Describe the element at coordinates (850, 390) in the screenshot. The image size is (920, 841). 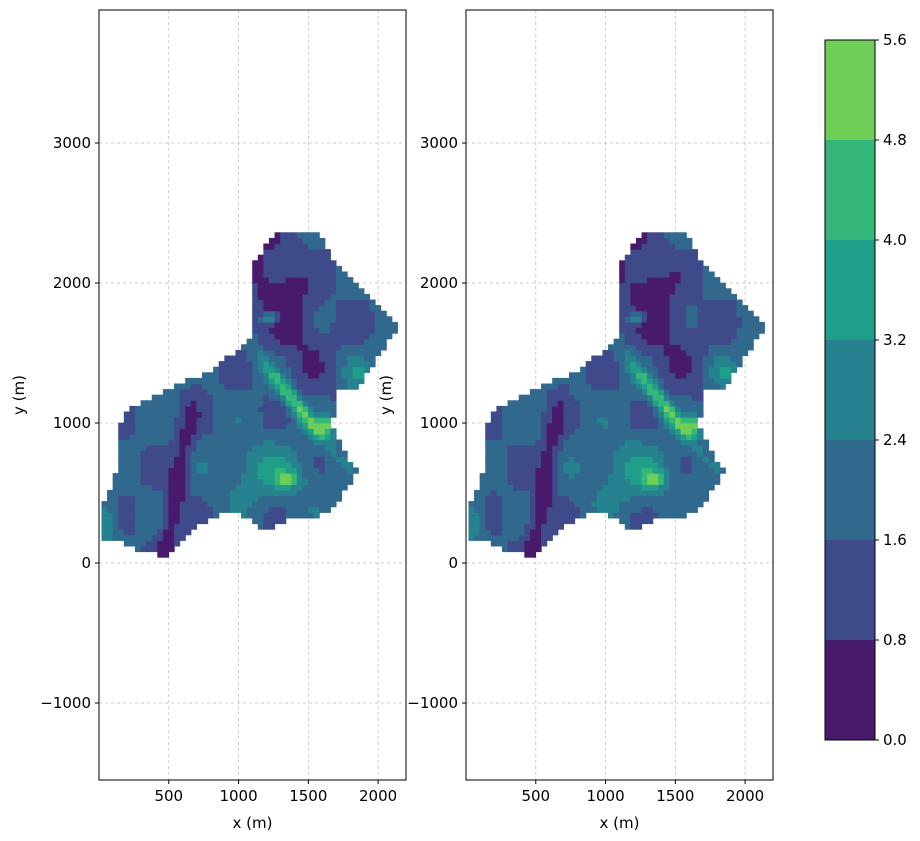
I see `colorbar-frame` at that location.